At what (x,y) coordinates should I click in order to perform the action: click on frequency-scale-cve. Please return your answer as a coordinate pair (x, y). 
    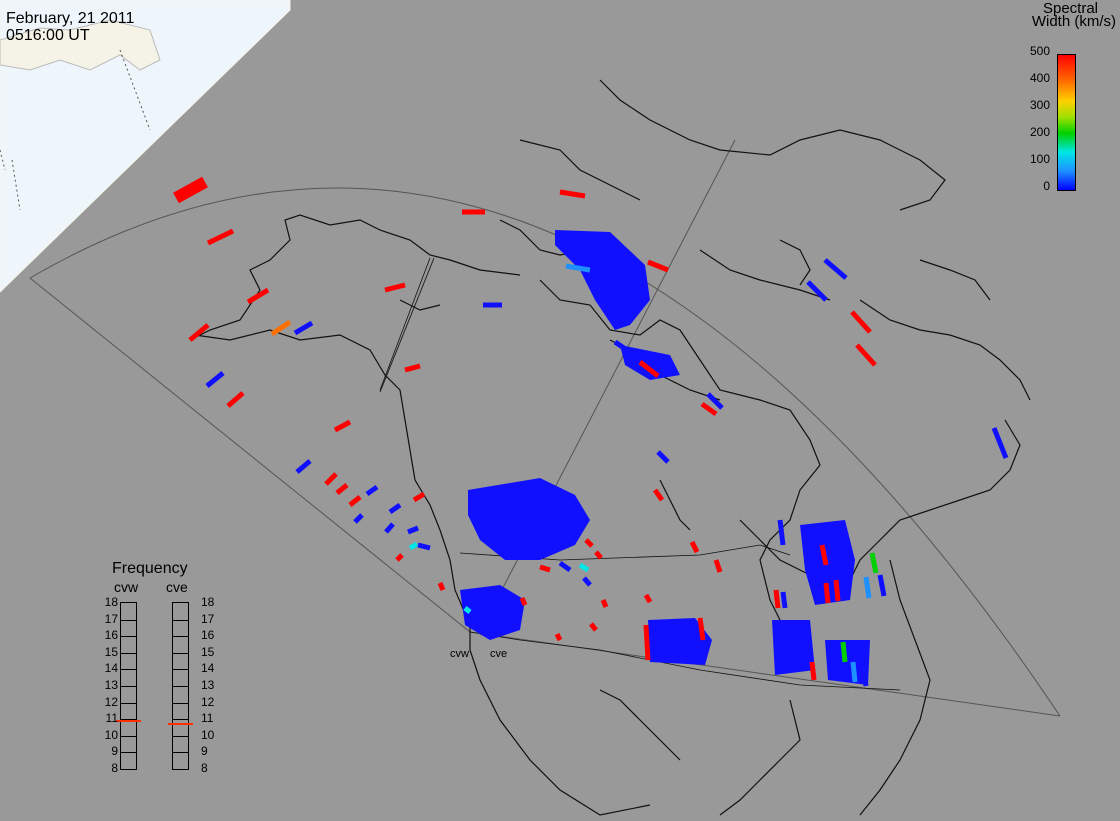
    Looking at the image, I should click on (180, 686).